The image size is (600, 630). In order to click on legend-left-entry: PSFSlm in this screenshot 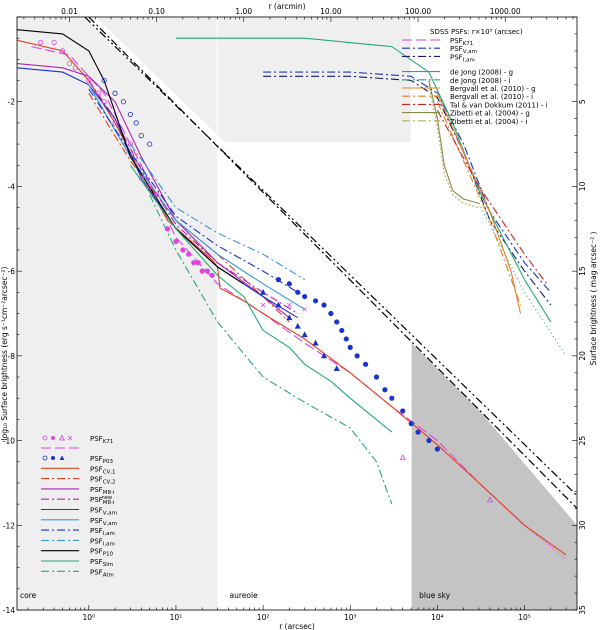, I will do `click(77, 563)`.